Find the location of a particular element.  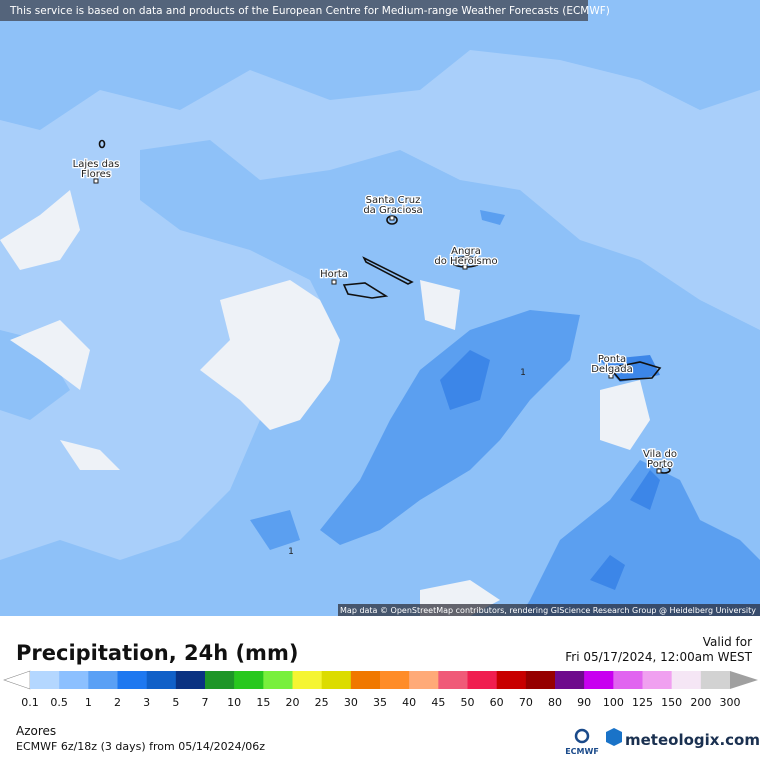

valid-label: Valid for is located at coordinates (727, 642).